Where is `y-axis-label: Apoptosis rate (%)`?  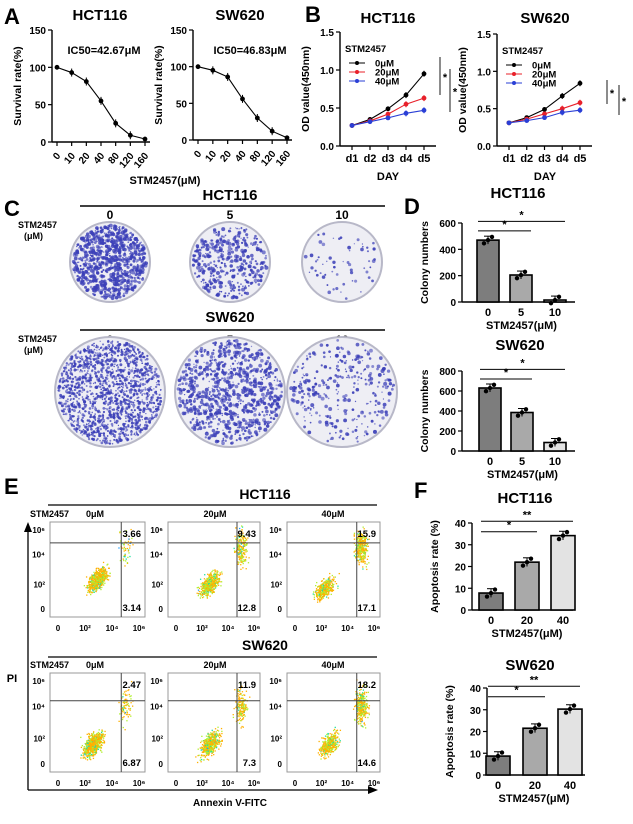 y-axis-label: Apoptosis rate (%) is located at coordinates (450, 731).